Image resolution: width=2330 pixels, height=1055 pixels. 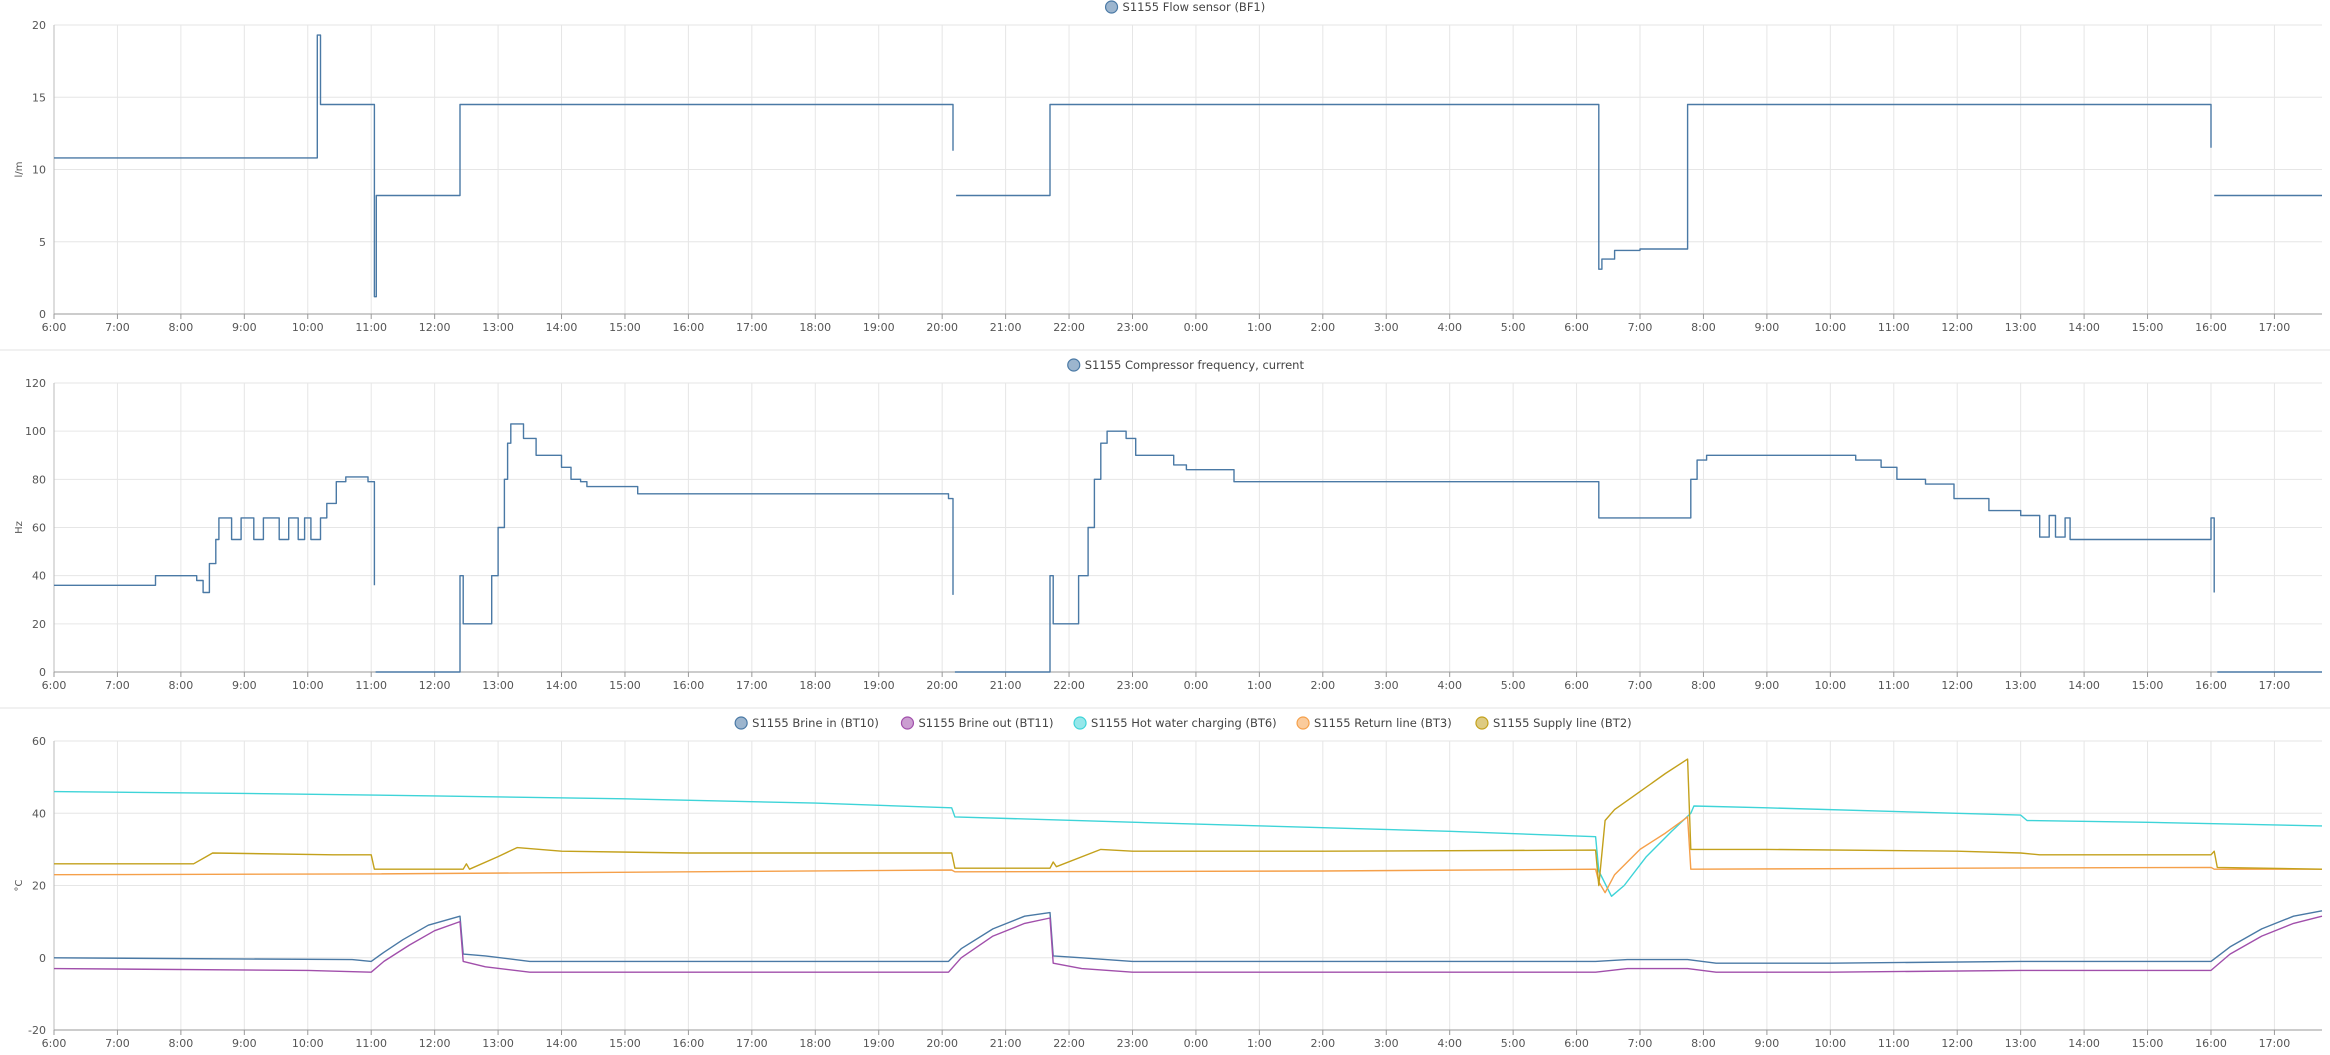 What do you see at coordinates (1553, 723) in the screenshot?
I see `legend-item: S1155 Supply line (BT2)` at bounding box center [1553, 723].